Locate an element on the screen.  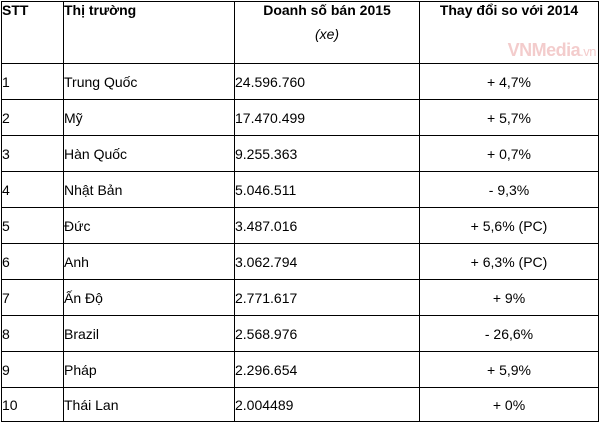
header-sales-unit: (xe) is located at coordinates (327, 34).